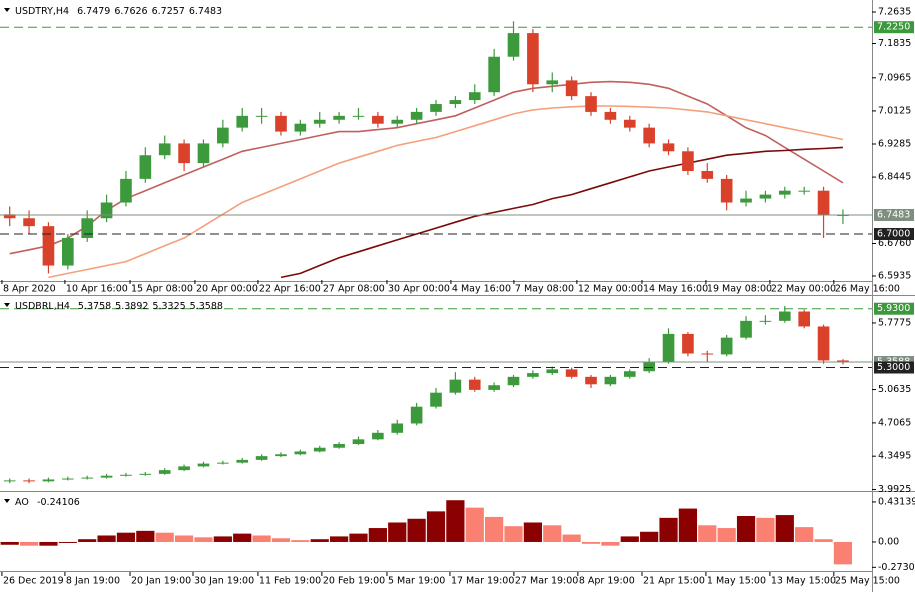  Describe the element at coordinates (29, 289) in the screenshot. I see `x-tick-label: 8 Apr 2020` at that location.